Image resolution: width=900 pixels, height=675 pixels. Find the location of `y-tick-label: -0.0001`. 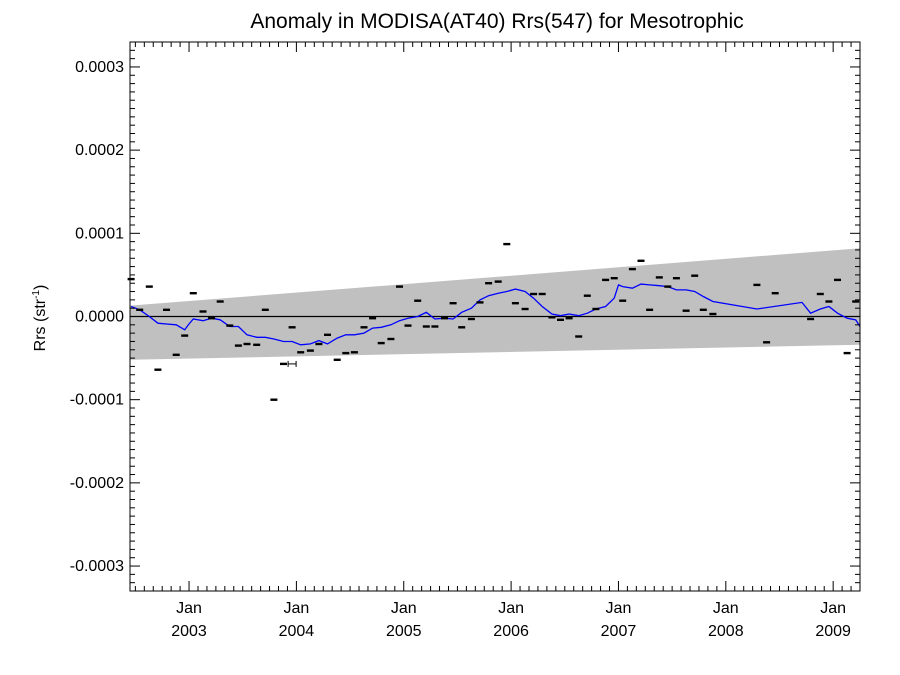

y-tick-label: -0.0001 is located at coordinates (97, 400).